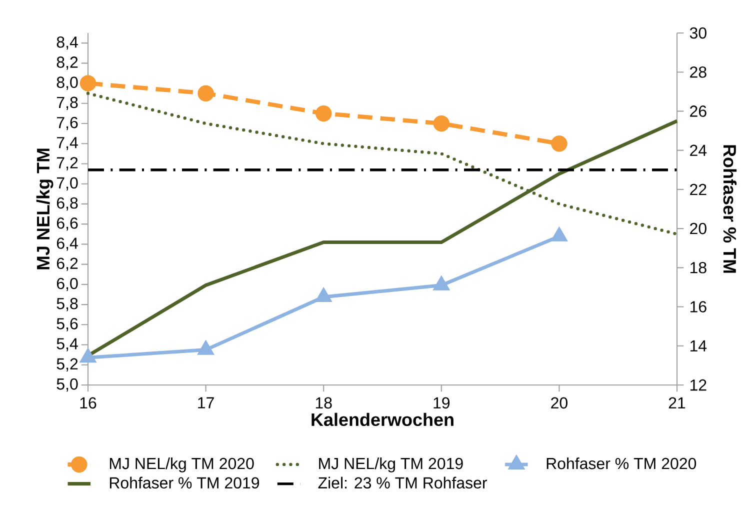 This screenshot has width=747, height=505. Describe the element at coordinates (45, 209) in the screenshot. I see `y-axis-title: MJ NEL/kg TM` at that location.